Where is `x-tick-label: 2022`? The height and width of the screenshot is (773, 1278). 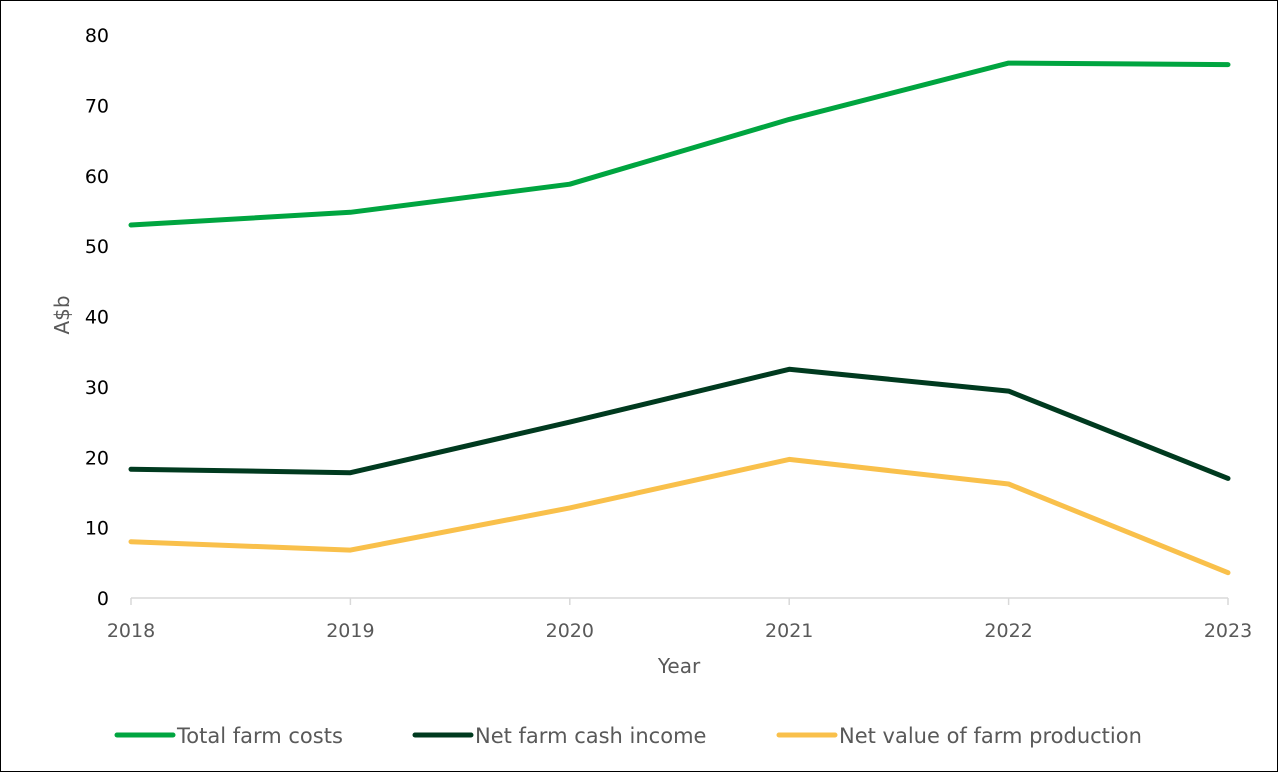
x-tick-label: 2022 is located at coordinates (1008, 631).